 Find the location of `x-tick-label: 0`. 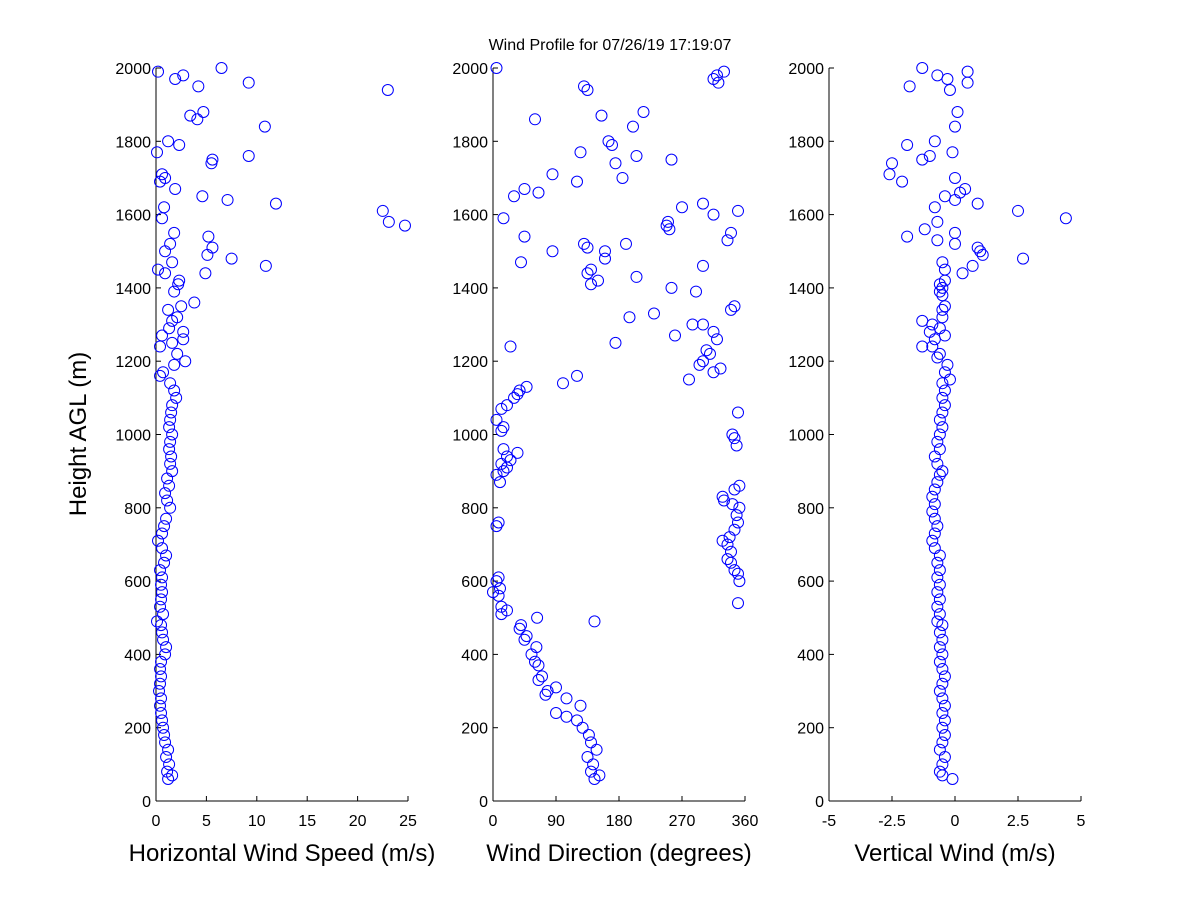

x-tick-label: 0 is located at coordinates (955, 821).